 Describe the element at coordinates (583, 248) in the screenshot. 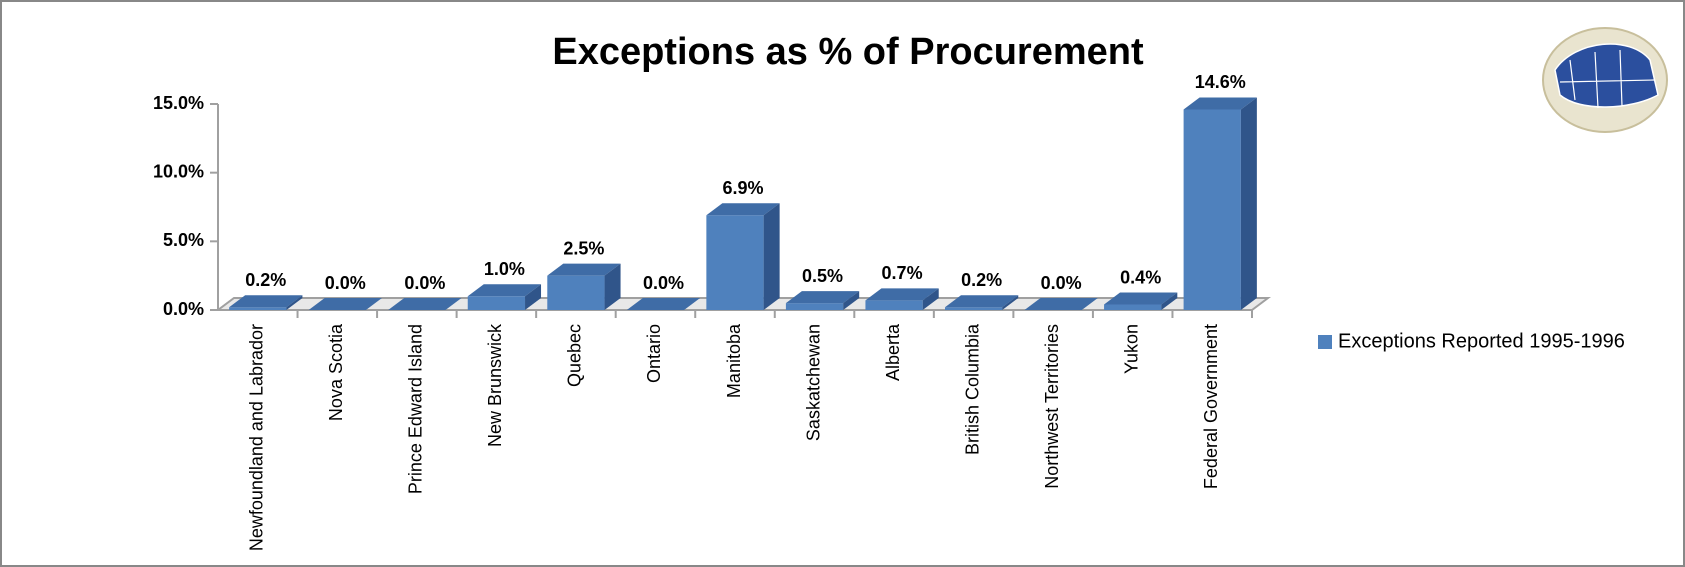

I see `value-label: 2.5%` at that location.